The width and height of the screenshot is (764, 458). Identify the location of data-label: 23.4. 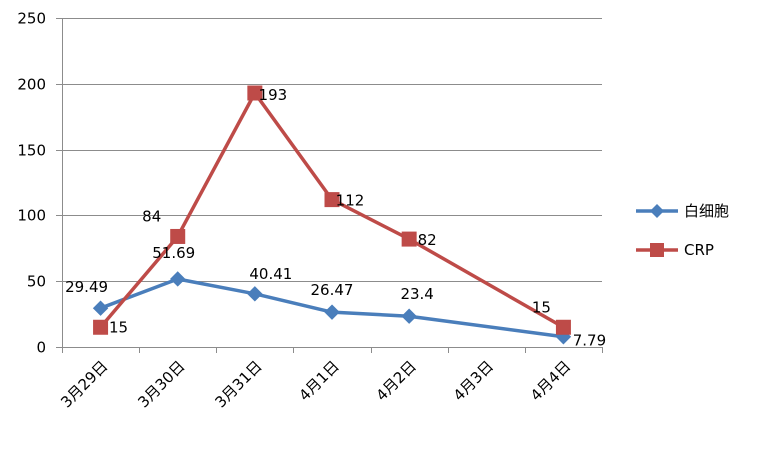
(416, 294).